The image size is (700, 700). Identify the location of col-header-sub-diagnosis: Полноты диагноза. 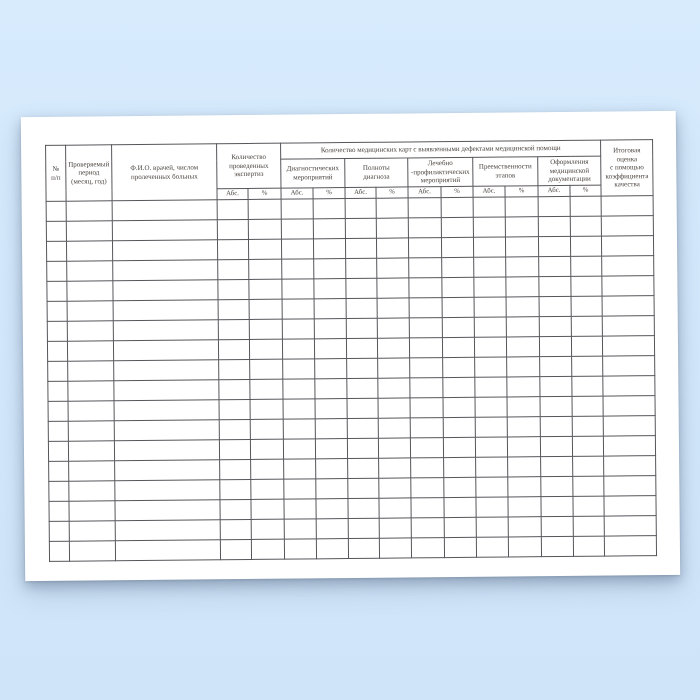
(376, 172).